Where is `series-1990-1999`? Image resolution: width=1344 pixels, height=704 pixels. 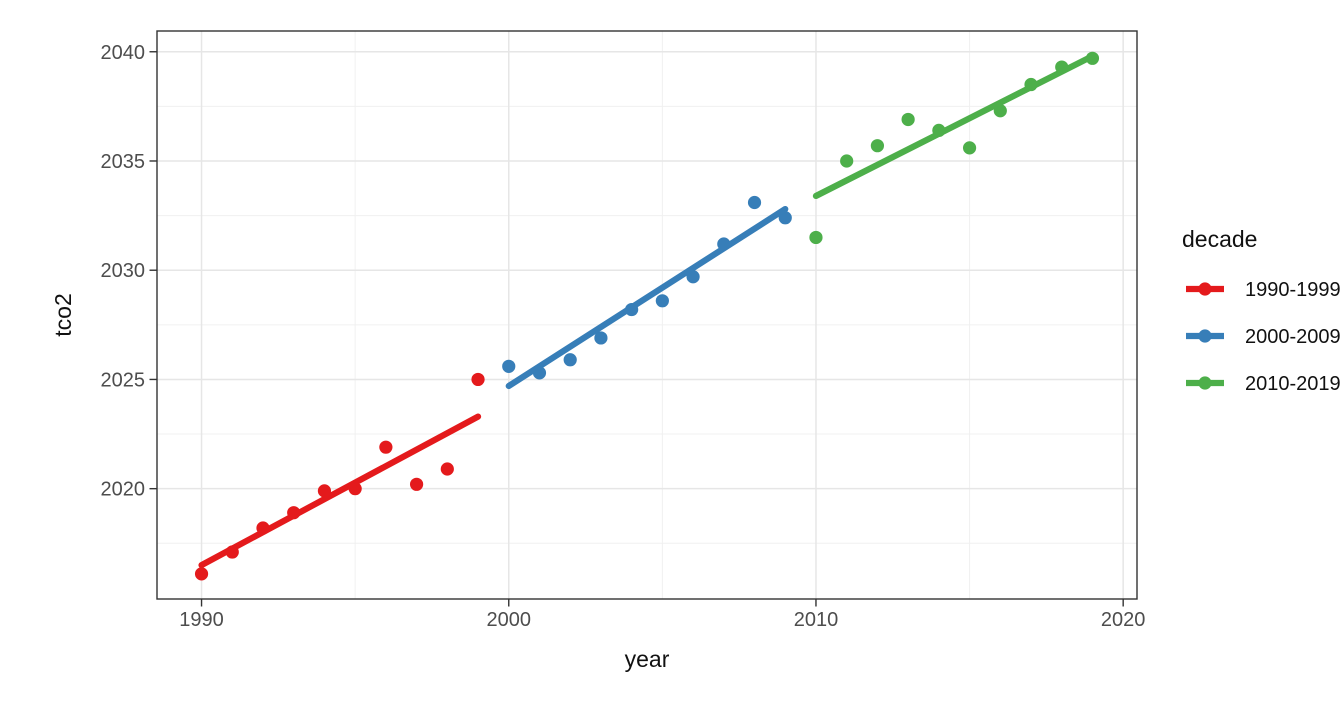 series-1990-1999 is located at coordinates (339, 476).